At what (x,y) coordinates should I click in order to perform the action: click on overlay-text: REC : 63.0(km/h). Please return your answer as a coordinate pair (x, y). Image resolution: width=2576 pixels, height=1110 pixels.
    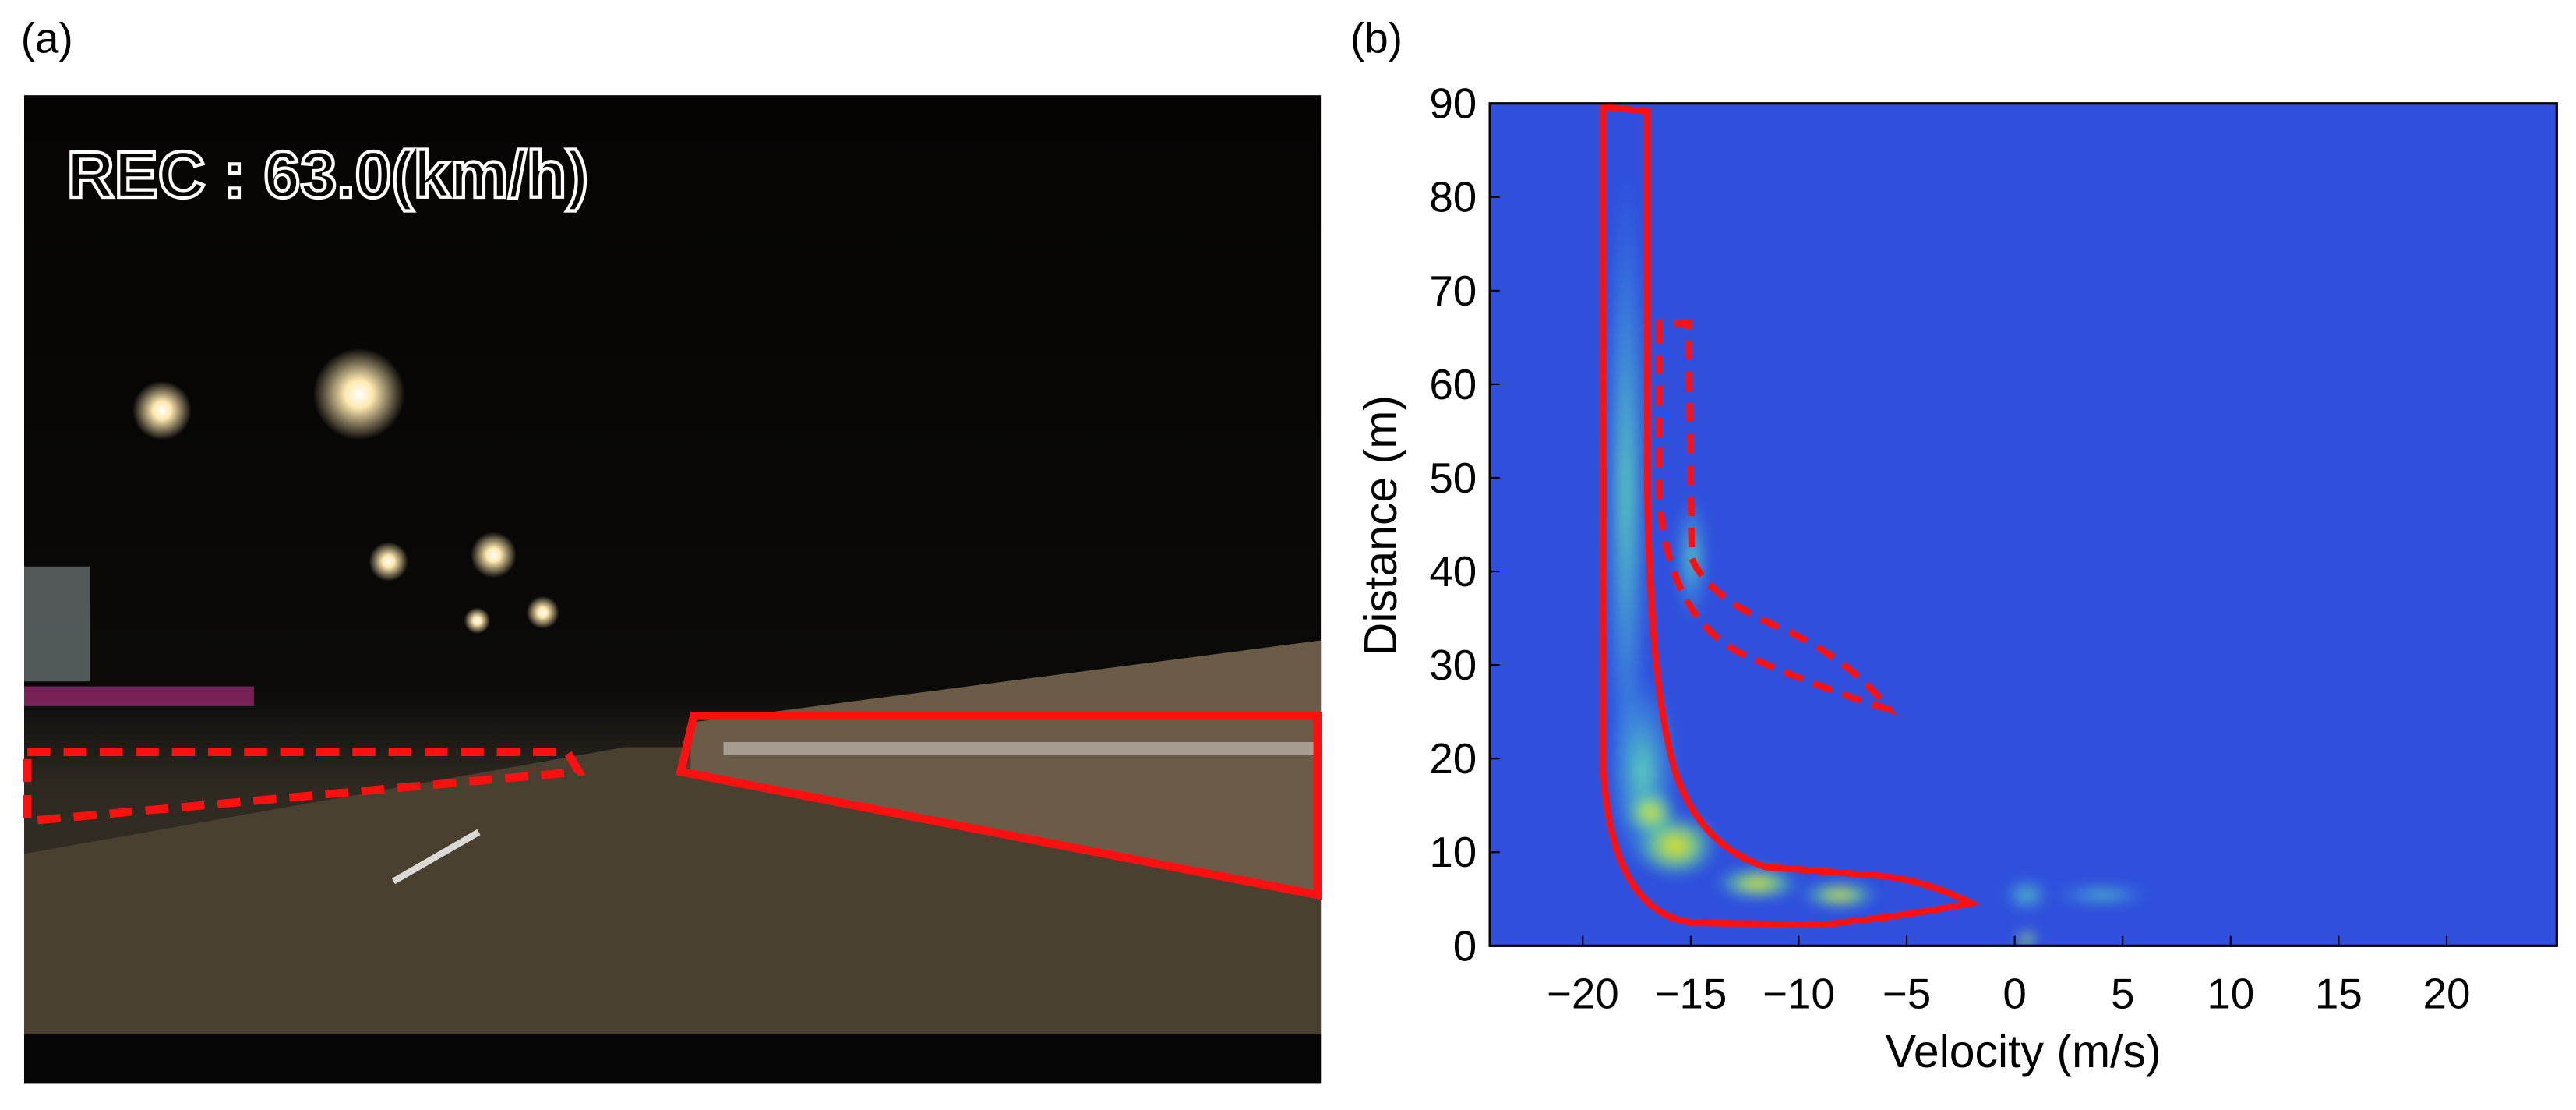
    Looking at the image, I should click on (327, 174).